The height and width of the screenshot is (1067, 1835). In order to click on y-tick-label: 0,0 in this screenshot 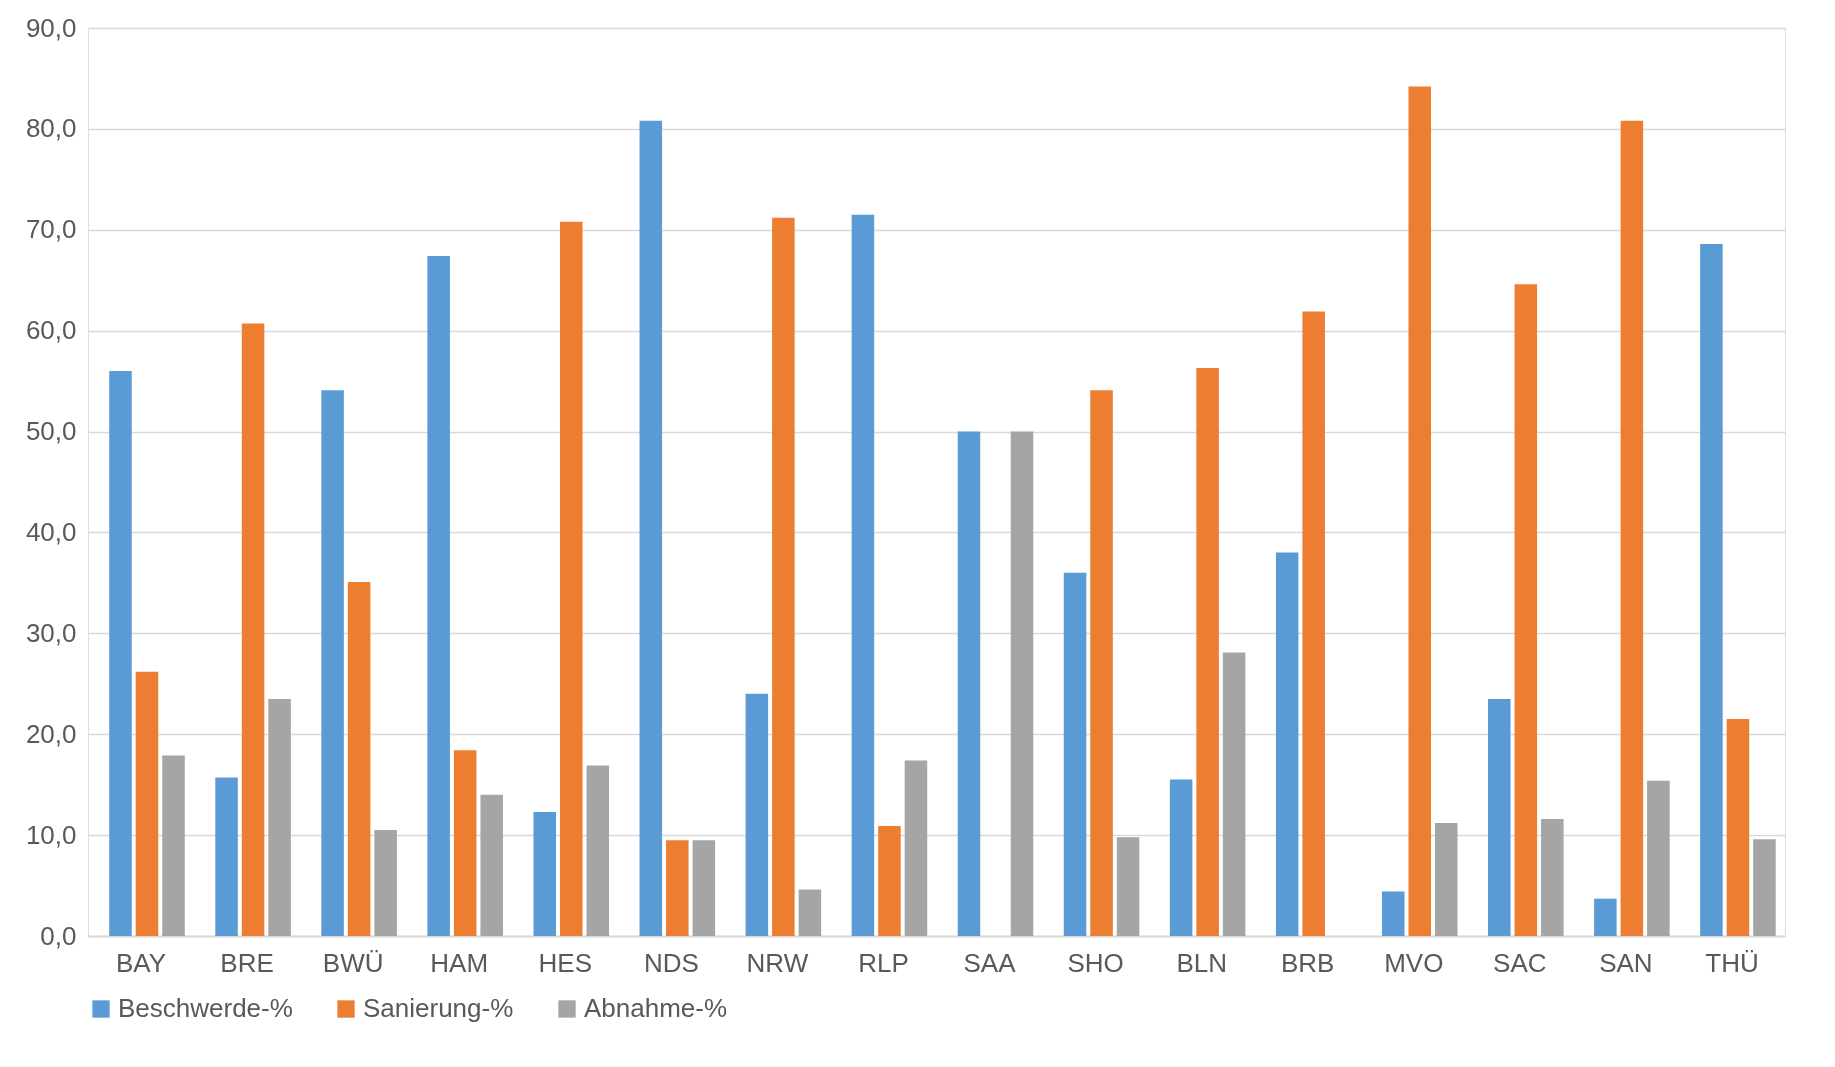, I will do `click(58, 935)`.